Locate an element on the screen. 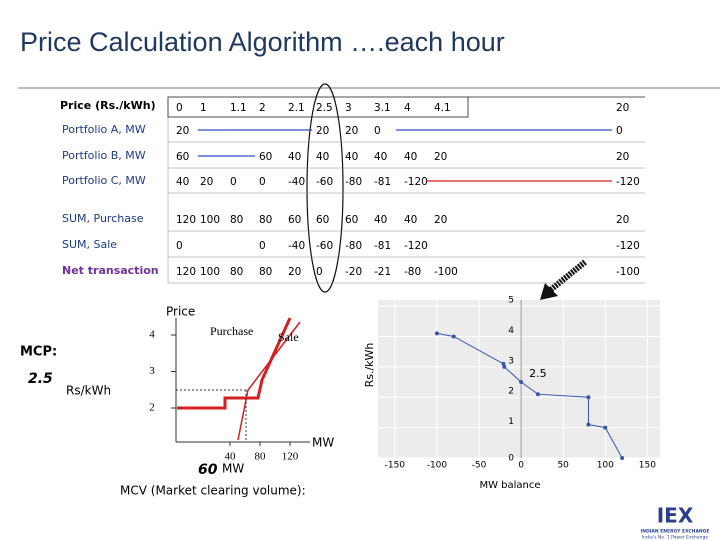 The width and height of the screenshot is (720, 540). mcp-value: 2.5 is located at coordinates (40, 379).